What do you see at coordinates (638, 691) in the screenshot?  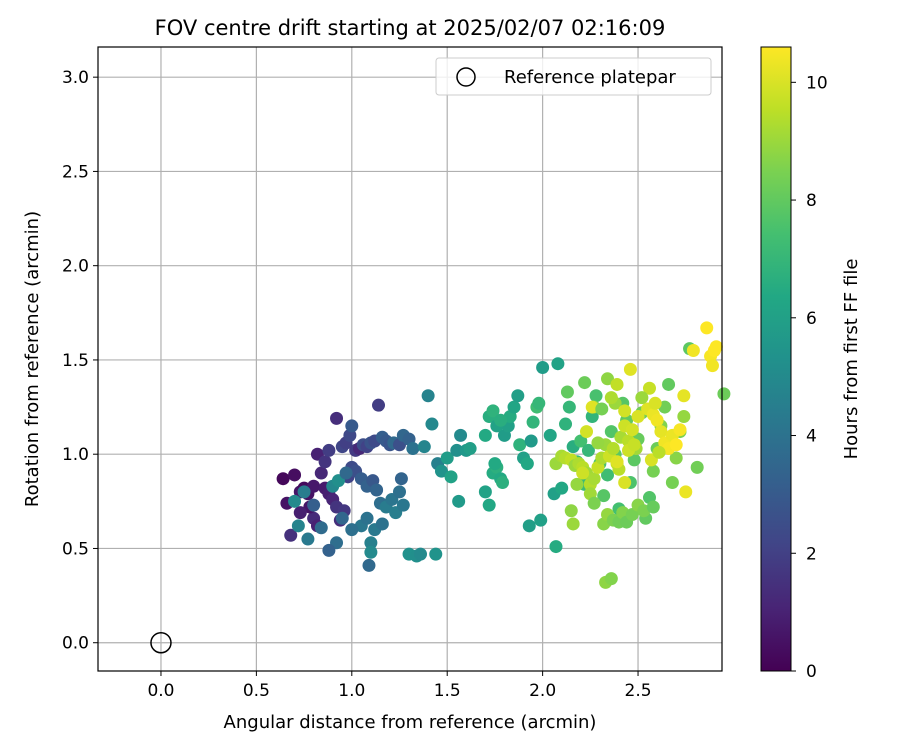 I see `x-tick-label: 2.5` at bounding box center [638, 691].